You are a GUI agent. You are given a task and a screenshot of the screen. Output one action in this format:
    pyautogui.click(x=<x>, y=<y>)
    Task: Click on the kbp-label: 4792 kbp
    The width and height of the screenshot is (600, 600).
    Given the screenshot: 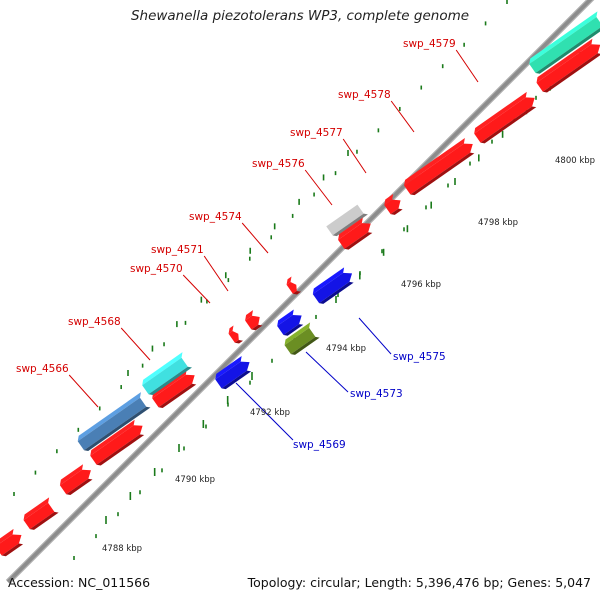 What is the action you would take?
    pyautogui.click(x=270, y=413)
    